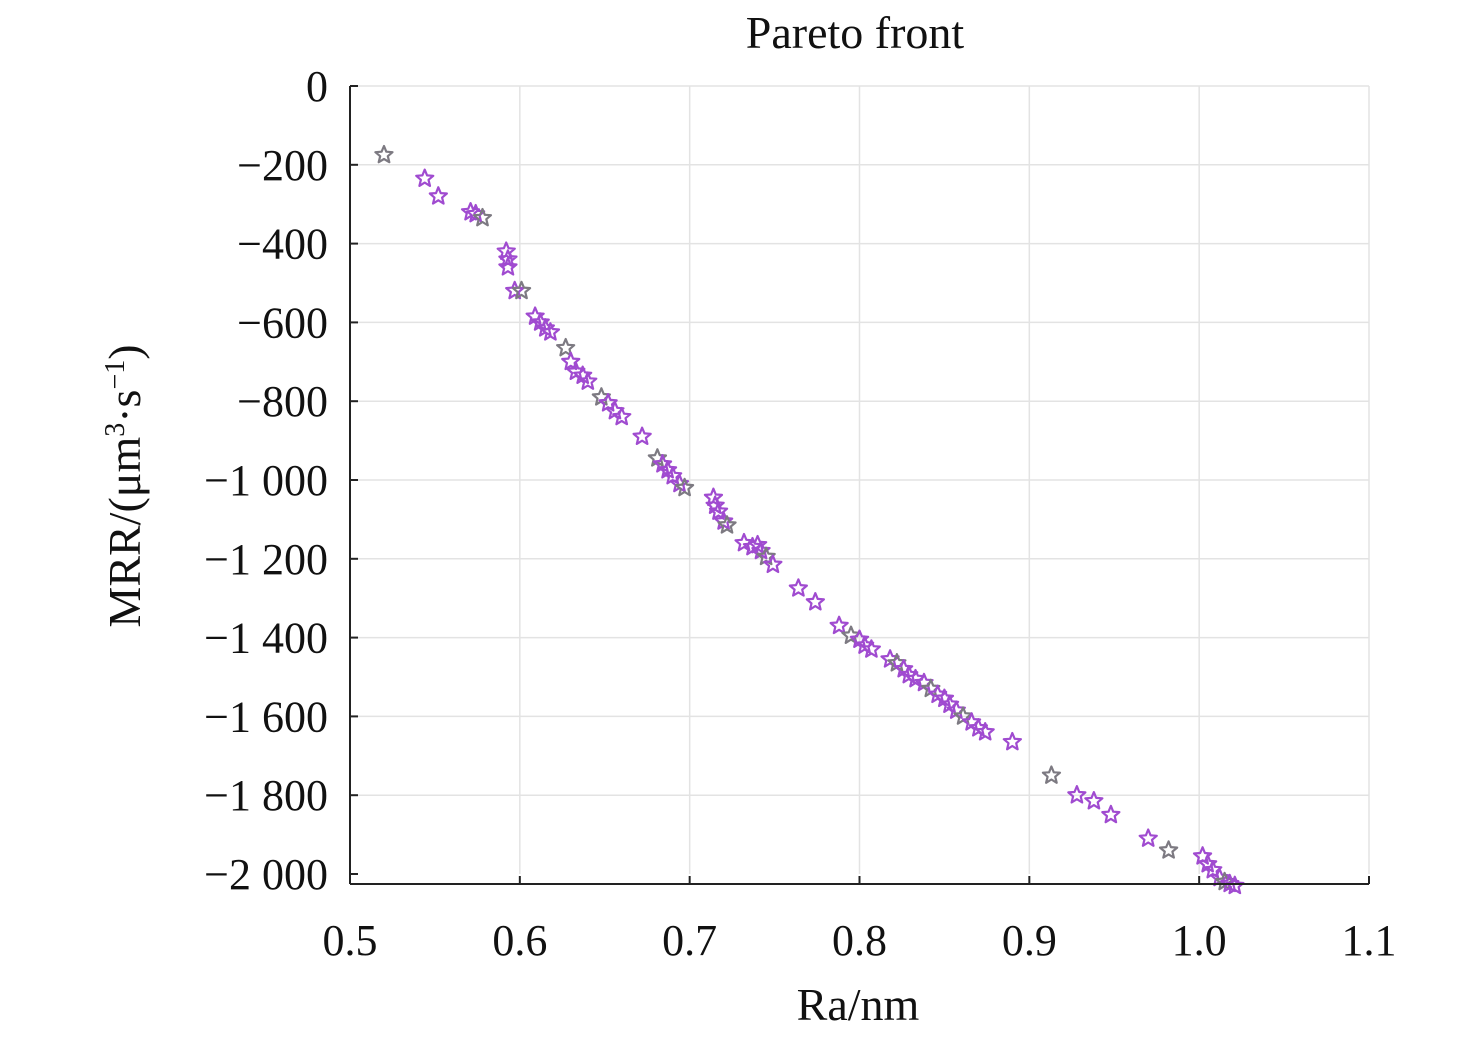 The image size is (1476, 1039). What do you see at coordinates (317, 86) in the screenshot?
I see `y-tick-label: 0` at bounding box center [317, 86].